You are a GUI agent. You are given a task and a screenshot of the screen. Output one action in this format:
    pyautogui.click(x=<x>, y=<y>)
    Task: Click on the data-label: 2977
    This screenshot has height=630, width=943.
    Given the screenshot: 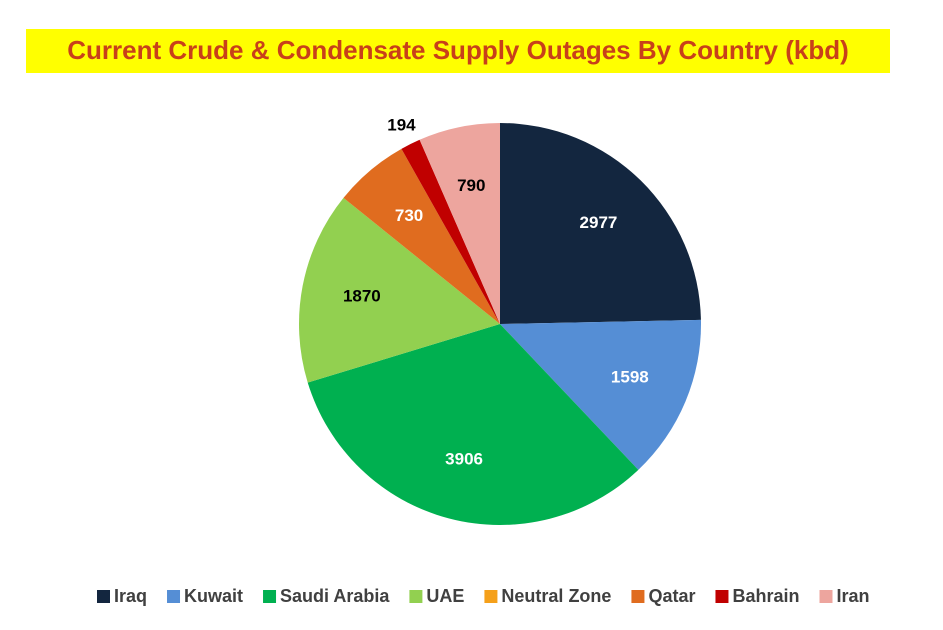 What is the action you would take?
    pyautogui.click(x=599, y=222)
    